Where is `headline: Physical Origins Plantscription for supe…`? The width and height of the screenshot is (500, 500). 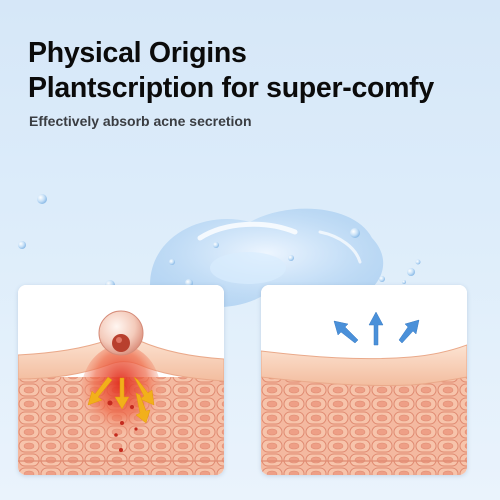
headline: Physical Origins Plantscription for supe… is located at coordinates (231, 71).